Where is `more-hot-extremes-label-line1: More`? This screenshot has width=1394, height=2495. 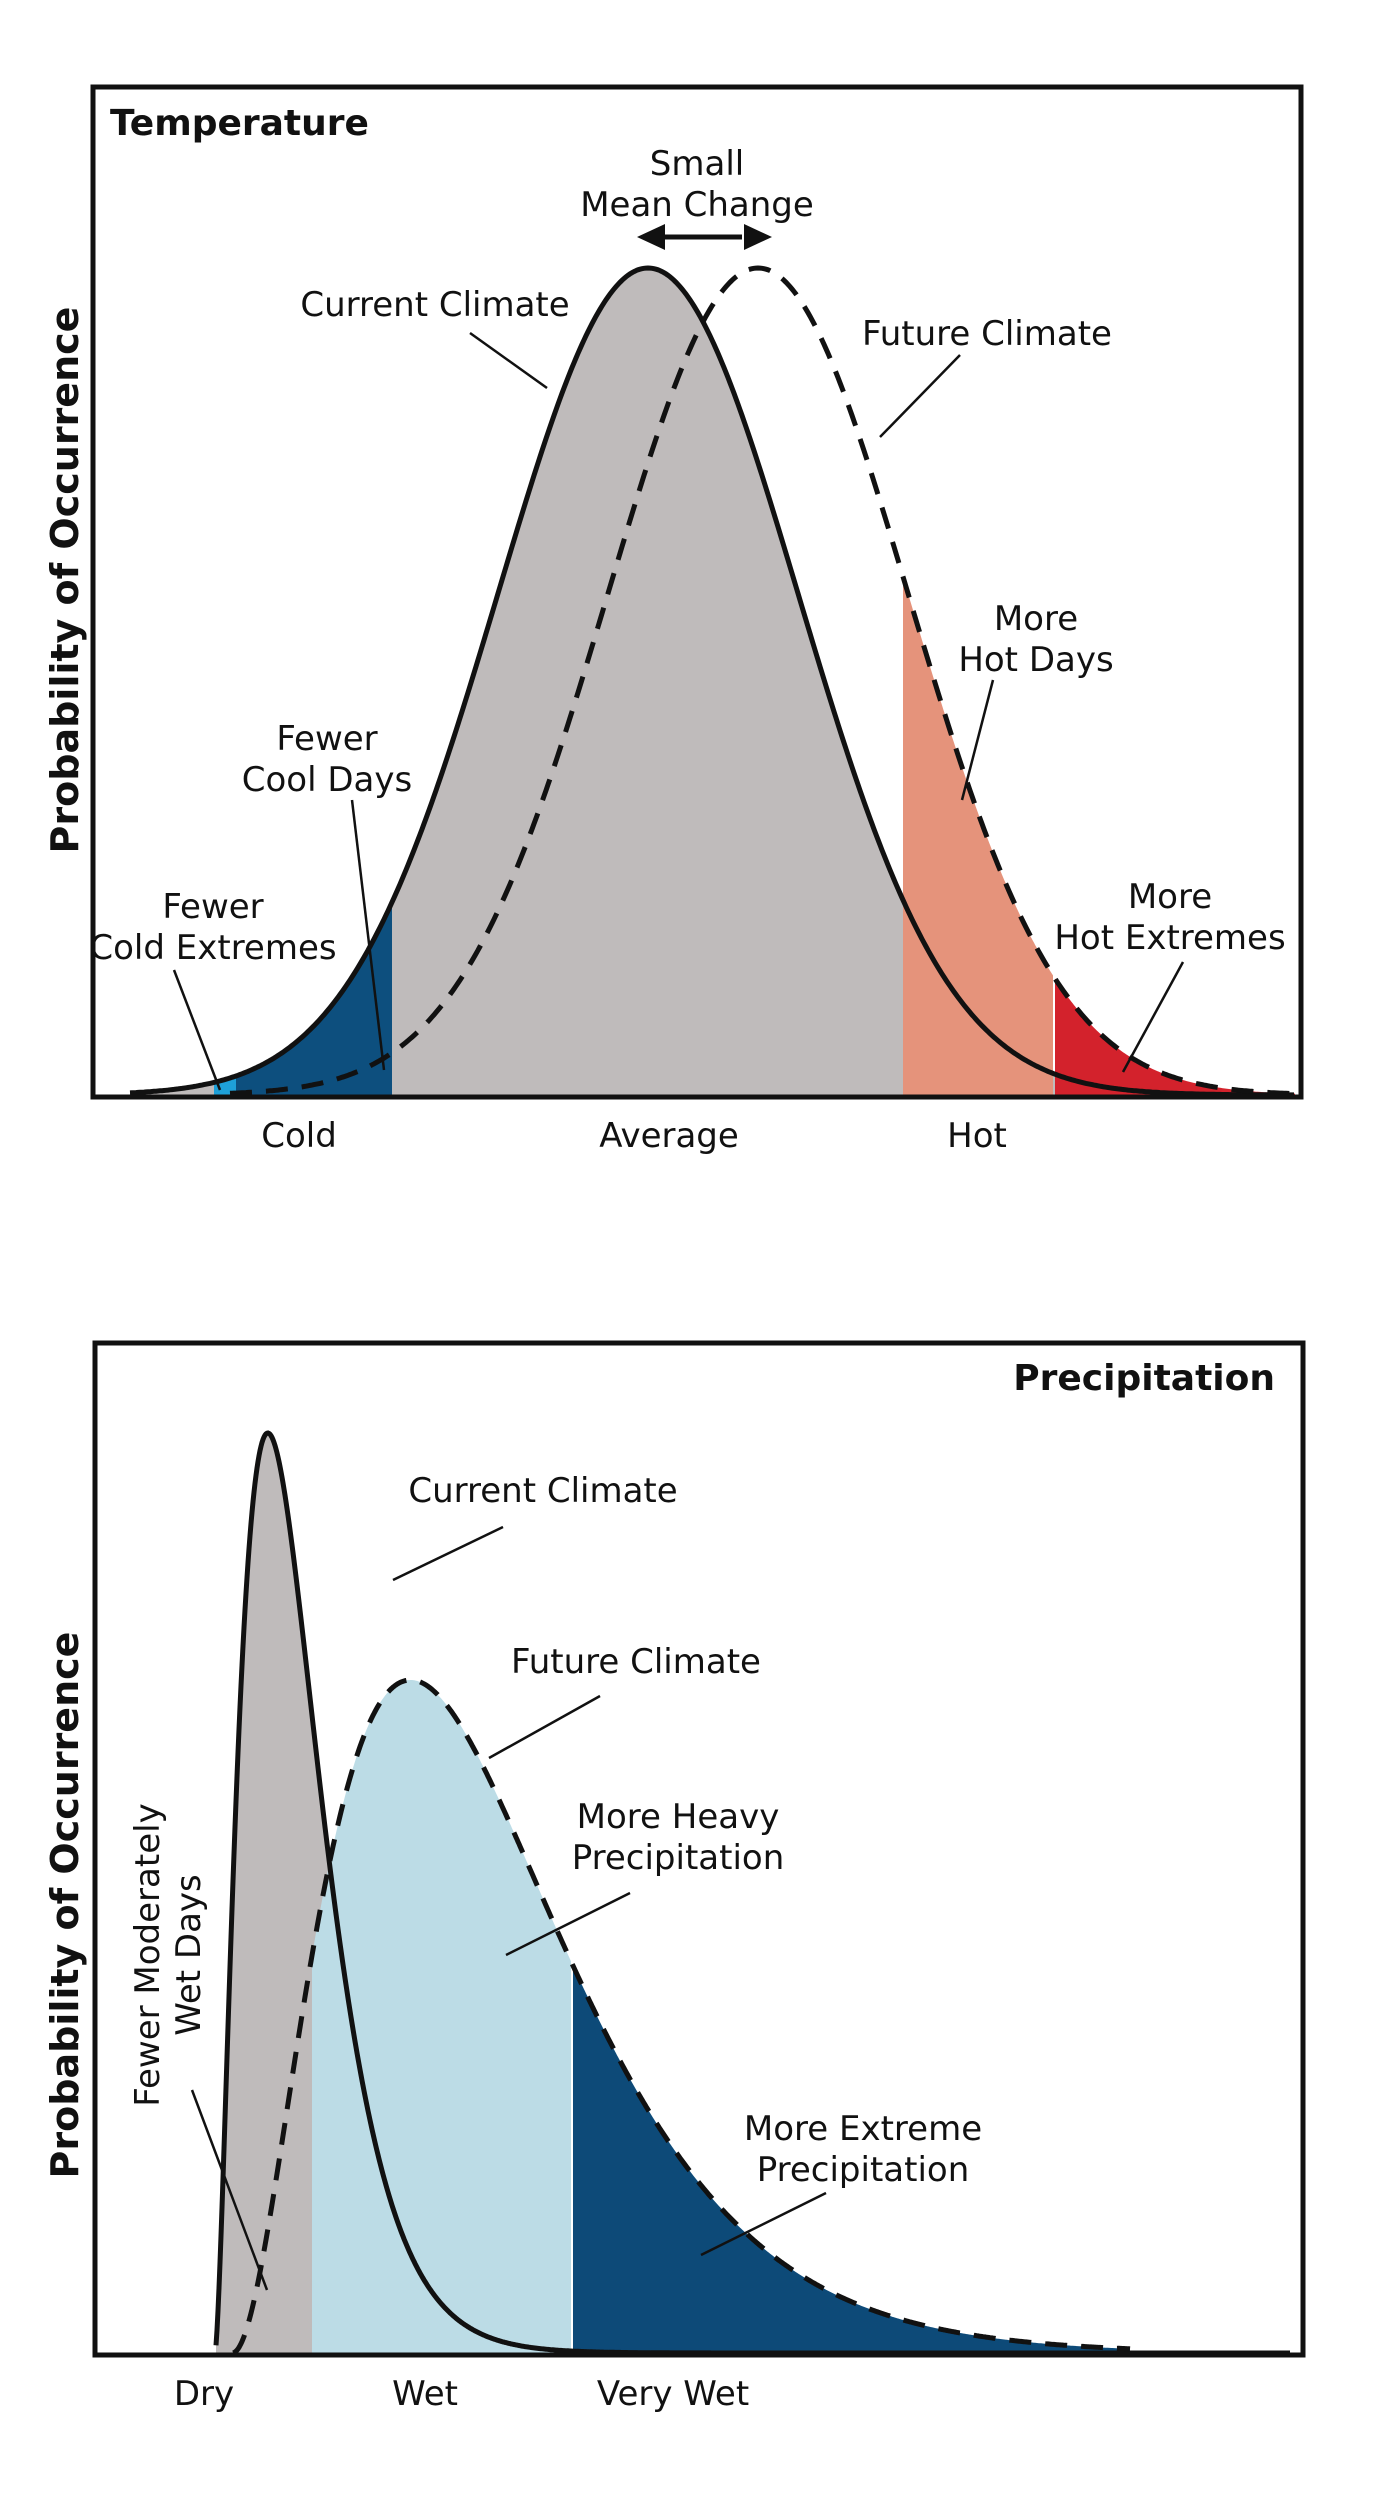
more-hot-extremes-label-line1: More is located at coordinates (1170, 897).